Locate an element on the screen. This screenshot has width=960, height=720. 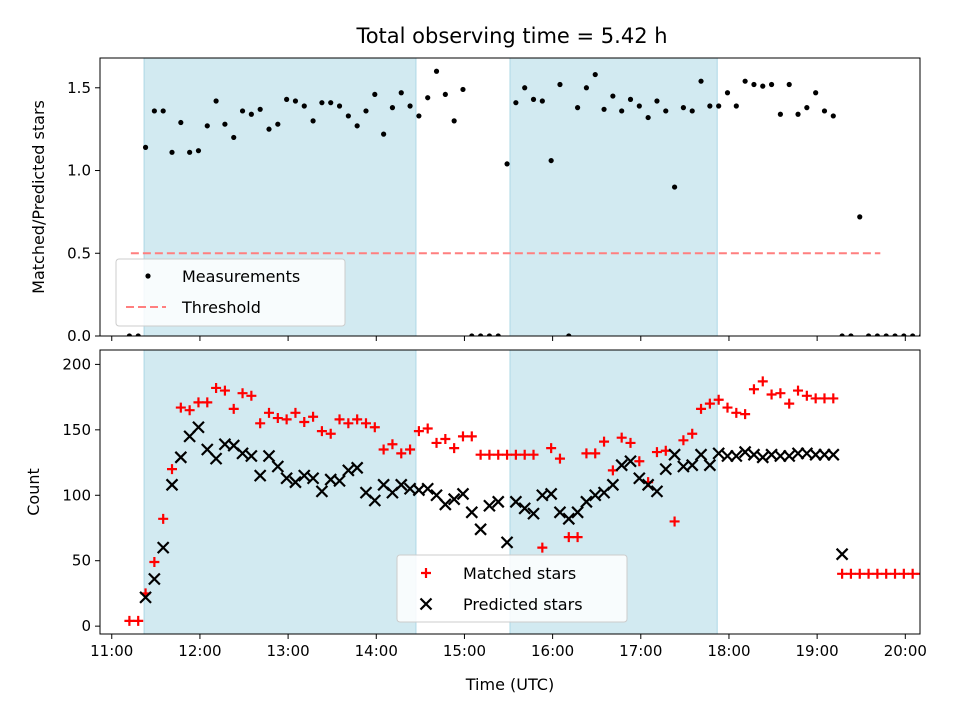
top-legend: Measurements Threshold is located at coordinates (230, 292).